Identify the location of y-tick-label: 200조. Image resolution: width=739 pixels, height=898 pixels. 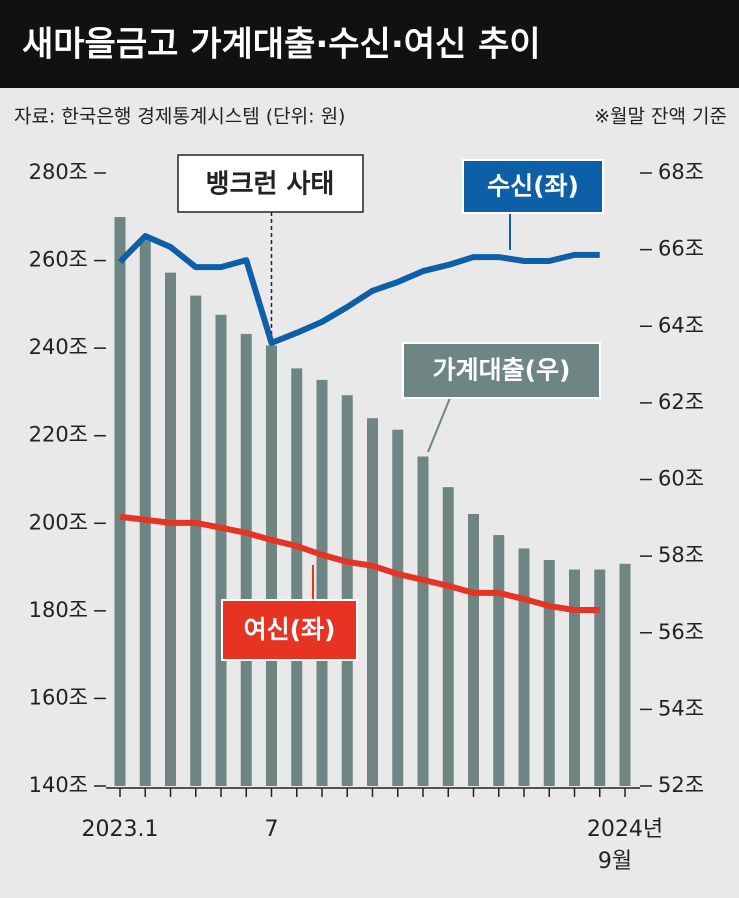
(58, 522).